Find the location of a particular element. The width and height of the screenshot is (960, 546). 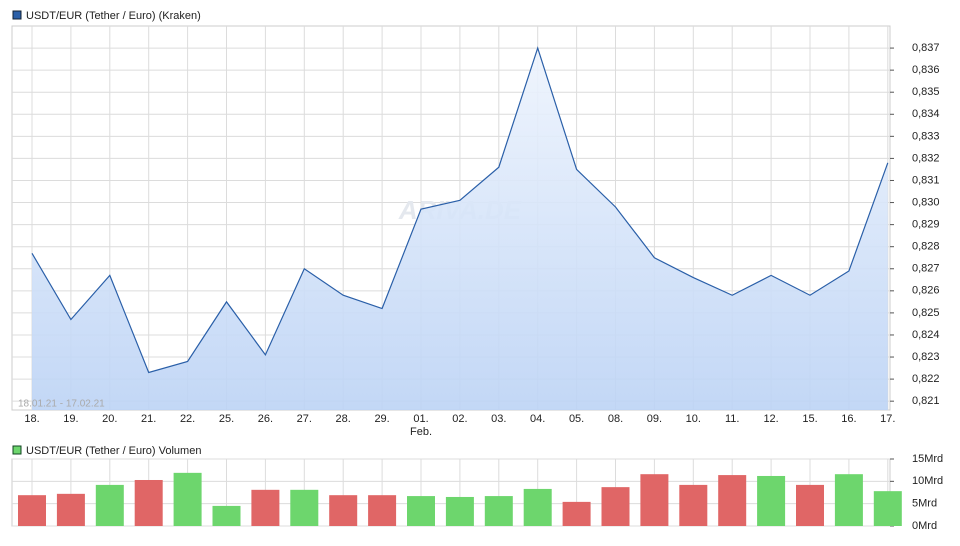

x-tick-label: 28. is located at coordinates (343, 419).